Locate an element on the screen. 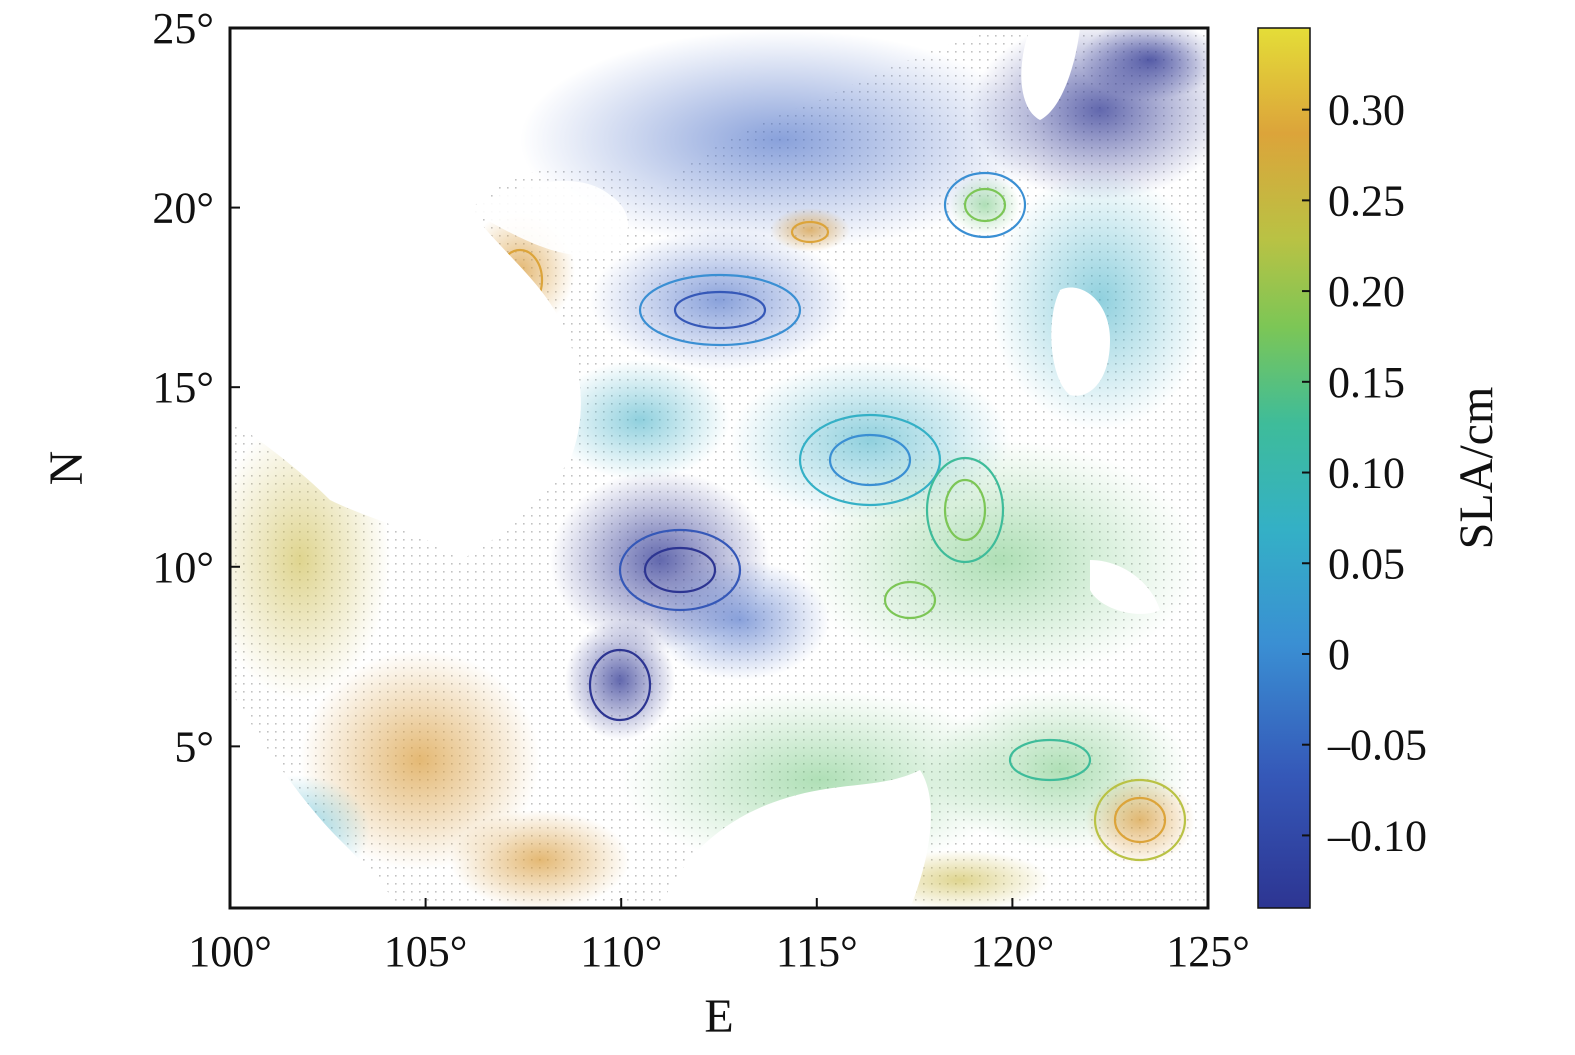 This screenshot has width=1575, height=1055. colorbar-tick-label: –0.05 is located at coordinates (1377, 745).